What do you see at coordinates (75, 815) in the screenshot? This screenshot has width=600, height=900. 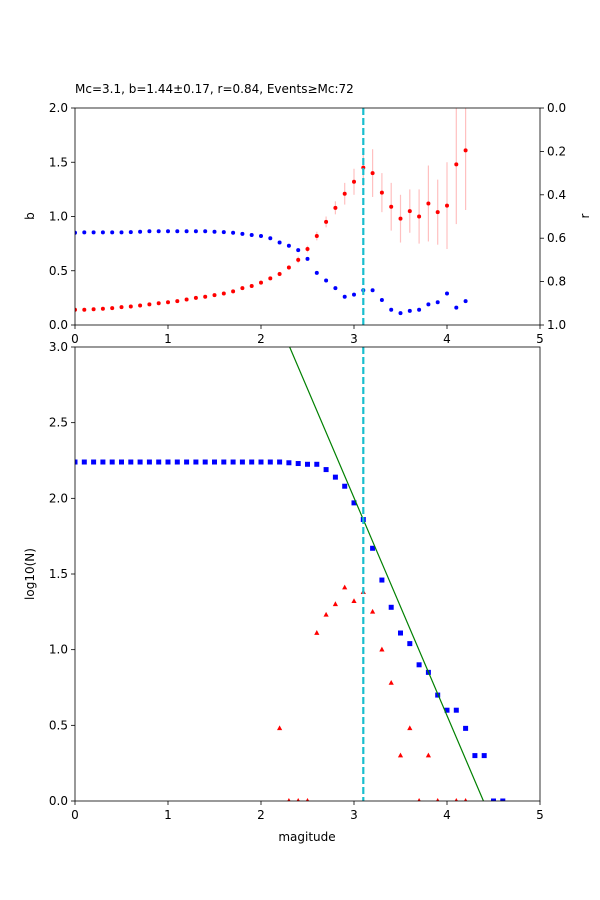 I see `x-tick-label: 0` at bounding box center [75, 815].